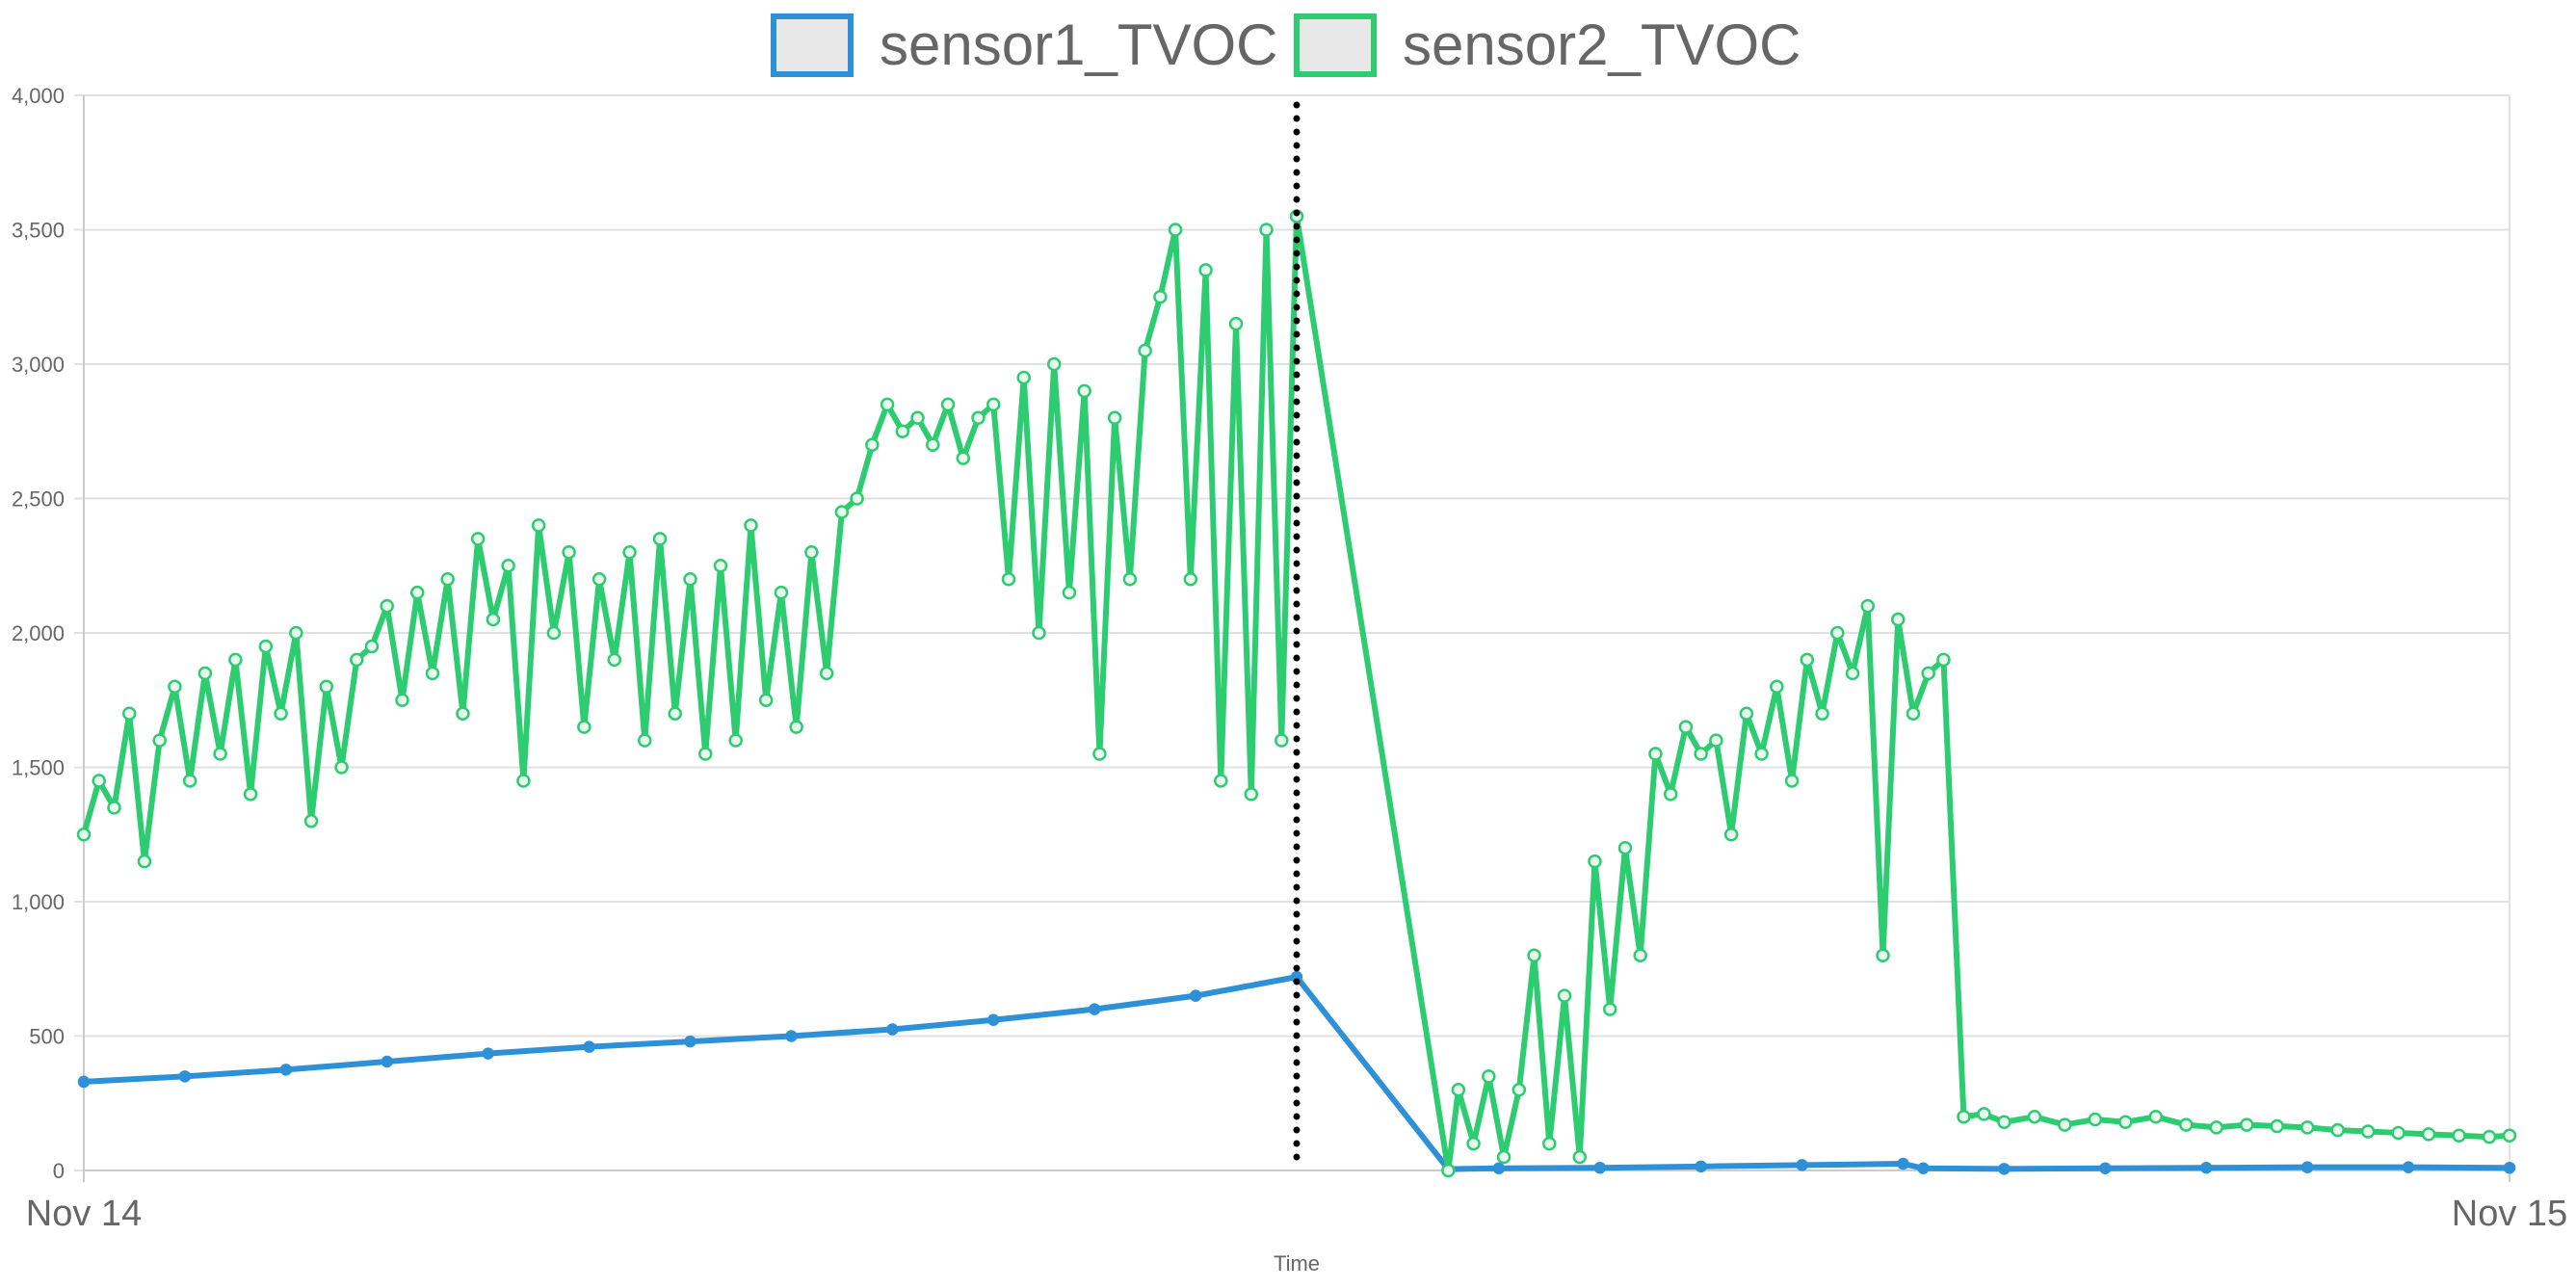 Image resolution: width=2576 pixels, height=1288 pixels. What do you see at coordinates (1079, 45) in the screenshot?
I see `legend-label-sensor1: sensor1_TVOC` at bounding box center [1079, 45].